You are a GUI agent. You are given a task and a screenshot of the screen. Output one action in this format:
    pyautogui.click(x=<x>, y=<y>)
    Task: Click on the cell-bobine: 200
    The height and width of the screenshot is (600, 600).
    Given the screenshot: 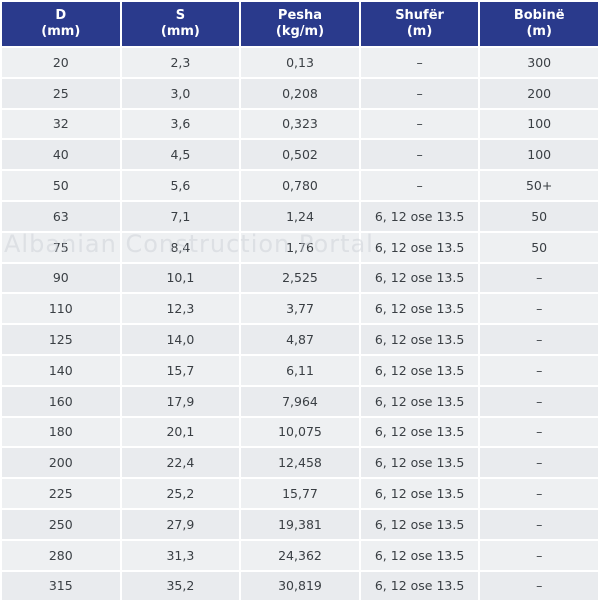 What is the action you would take?
    pyautogui.click(x=539, y=93)
    